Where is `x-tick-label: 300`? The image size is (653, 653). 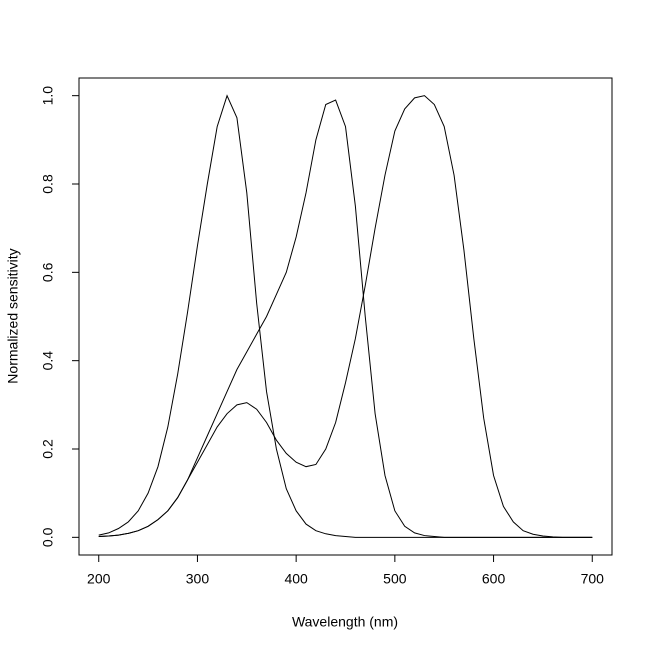
x-tick-label: 300 is located at coordinates (198, 579).